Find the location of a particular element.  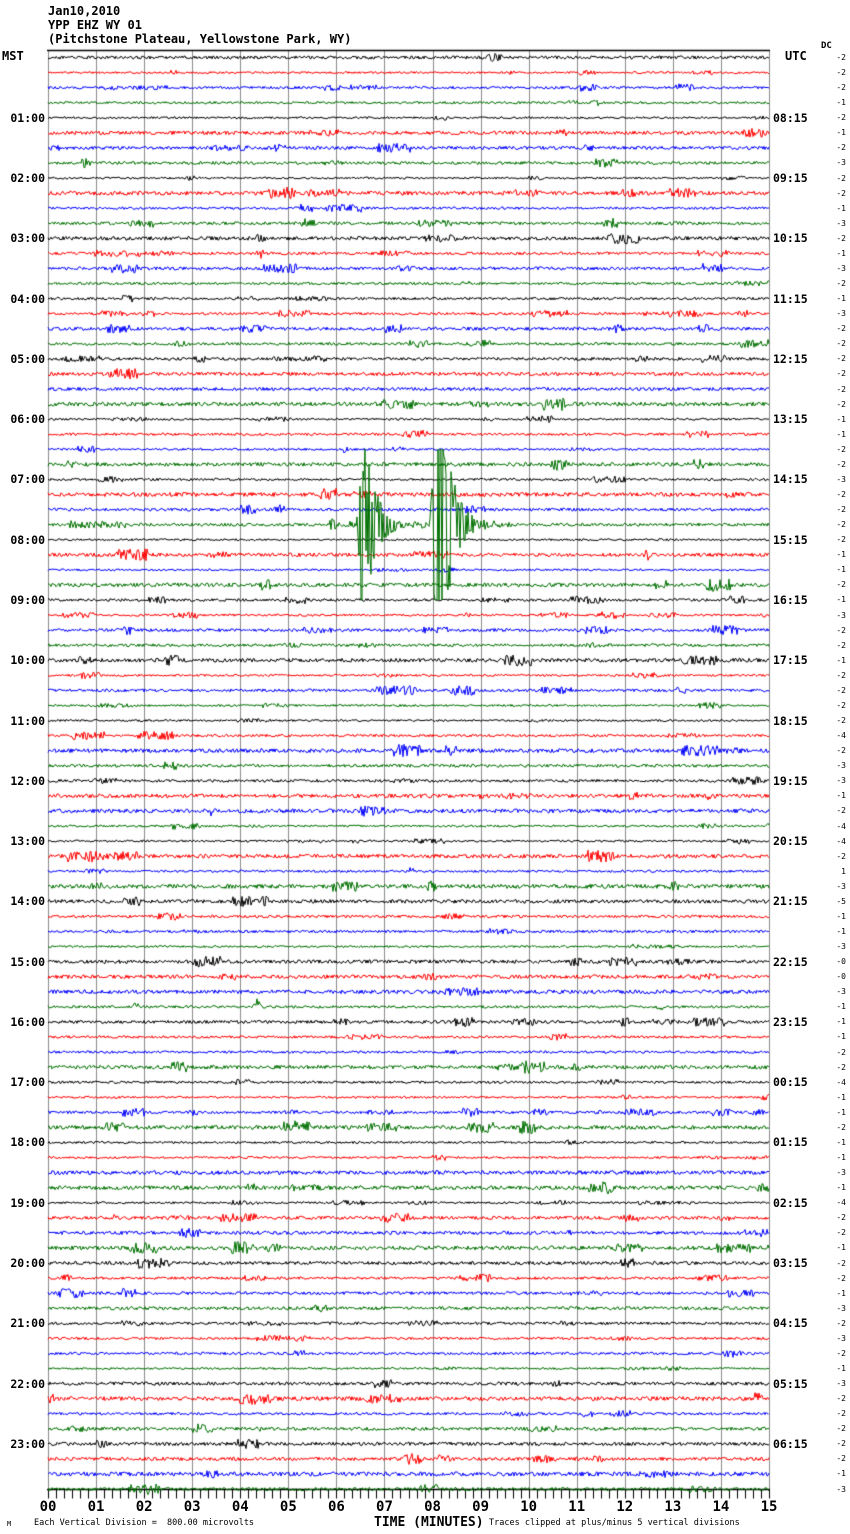

x-tick-label: 02 is located at coordinates (144, 1507).